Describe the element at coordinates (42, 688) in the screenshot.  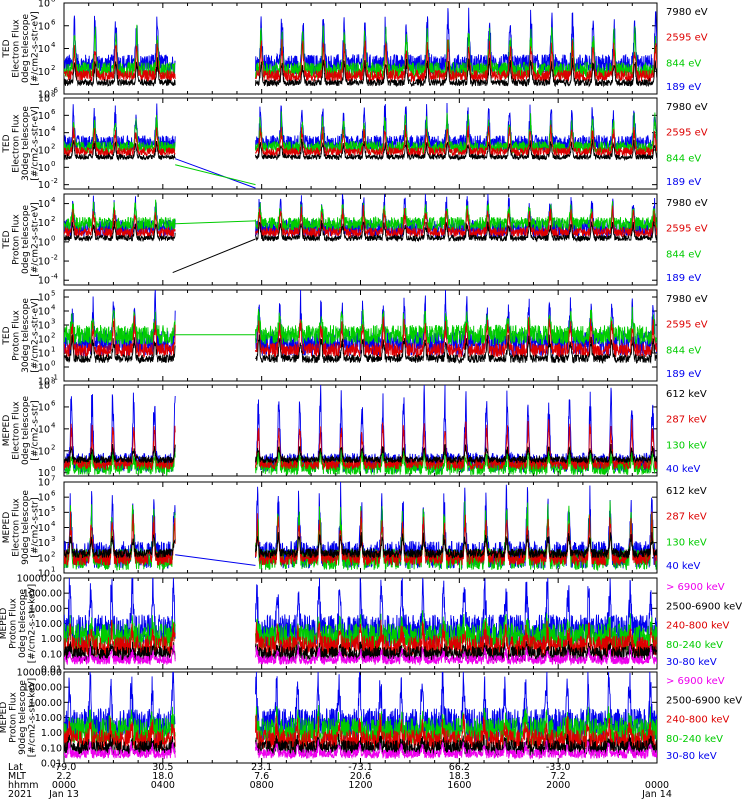
I see `y-tick-label: 1000.00` at that location.